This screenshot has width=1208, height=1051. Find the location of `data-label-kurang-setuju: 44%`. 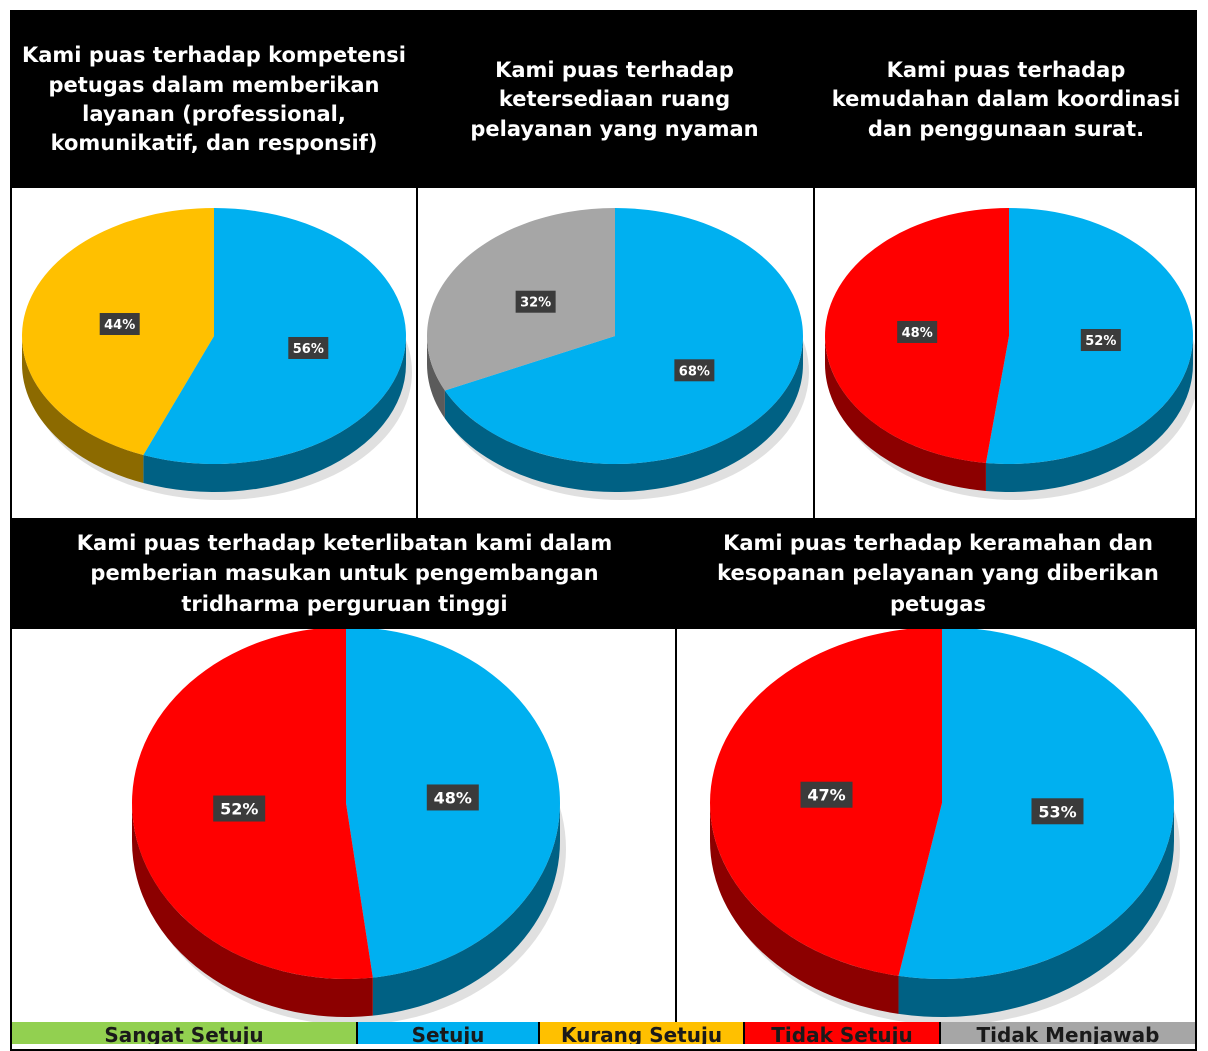

data-label-kurang-setuju: 44% is located at coordinates (119, 324).